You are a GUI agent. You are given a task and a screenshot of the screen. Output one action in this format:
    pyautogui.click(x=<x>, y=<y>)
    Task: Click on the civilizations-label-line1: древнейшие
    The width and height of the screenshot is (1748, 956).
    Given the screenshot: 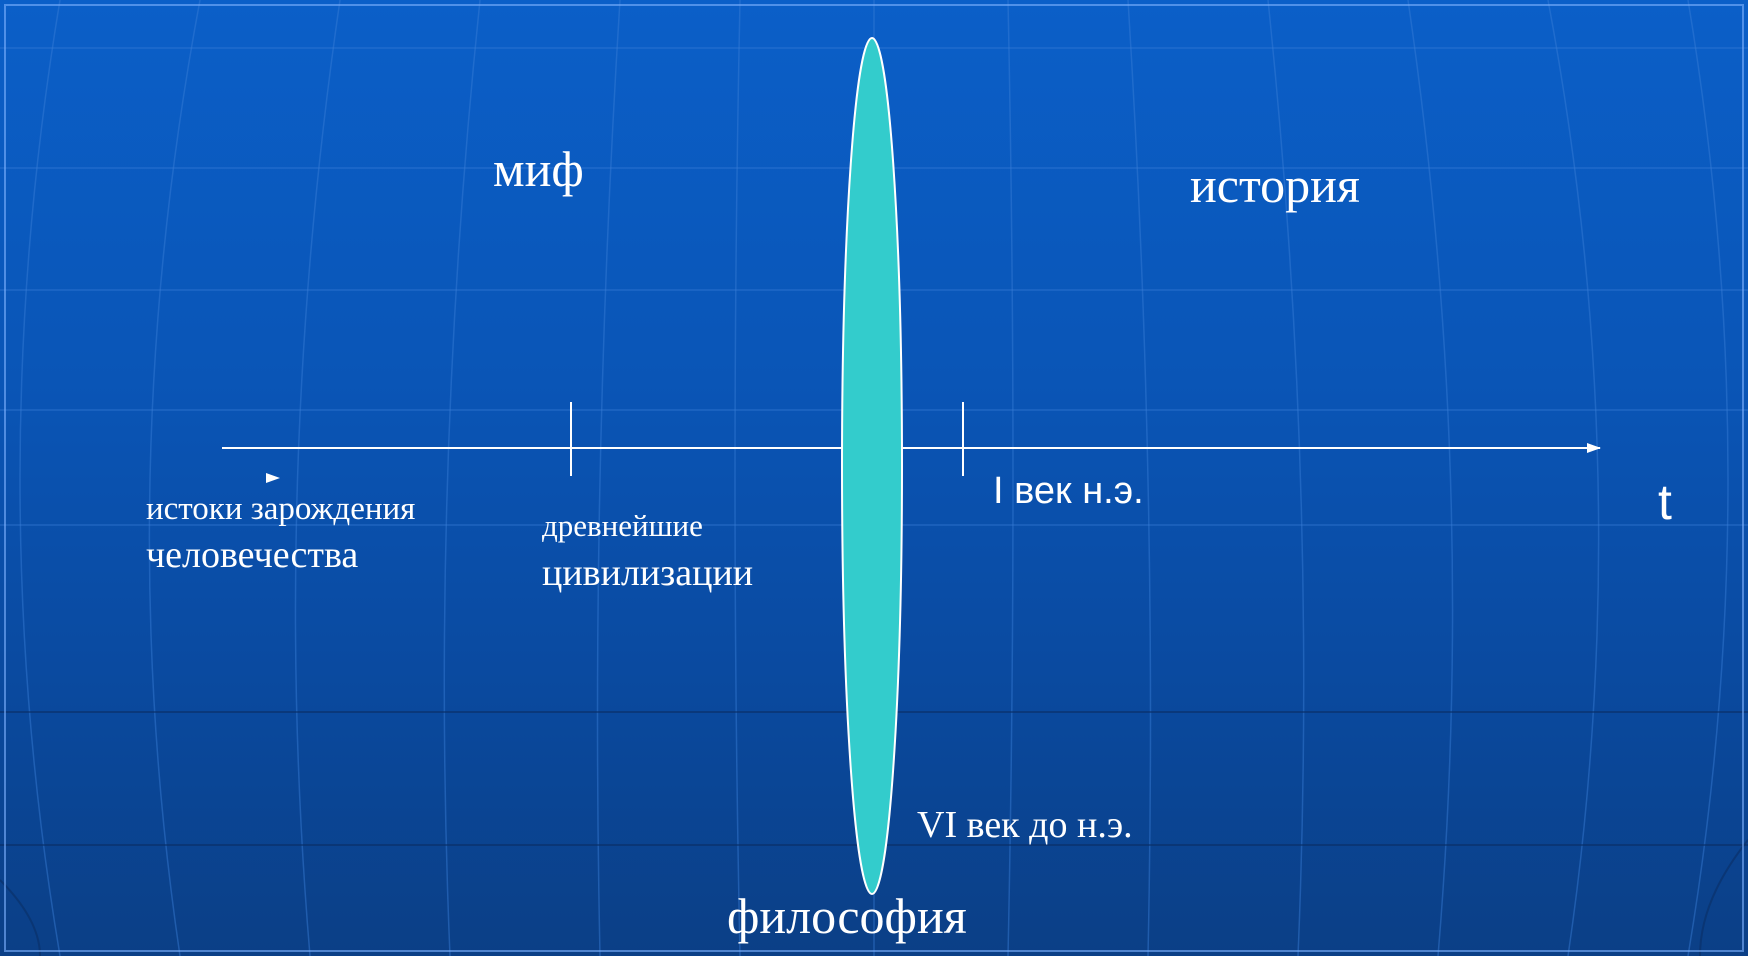 What is the action you would take?
    pyautogui.click(x=622, y=525)
    